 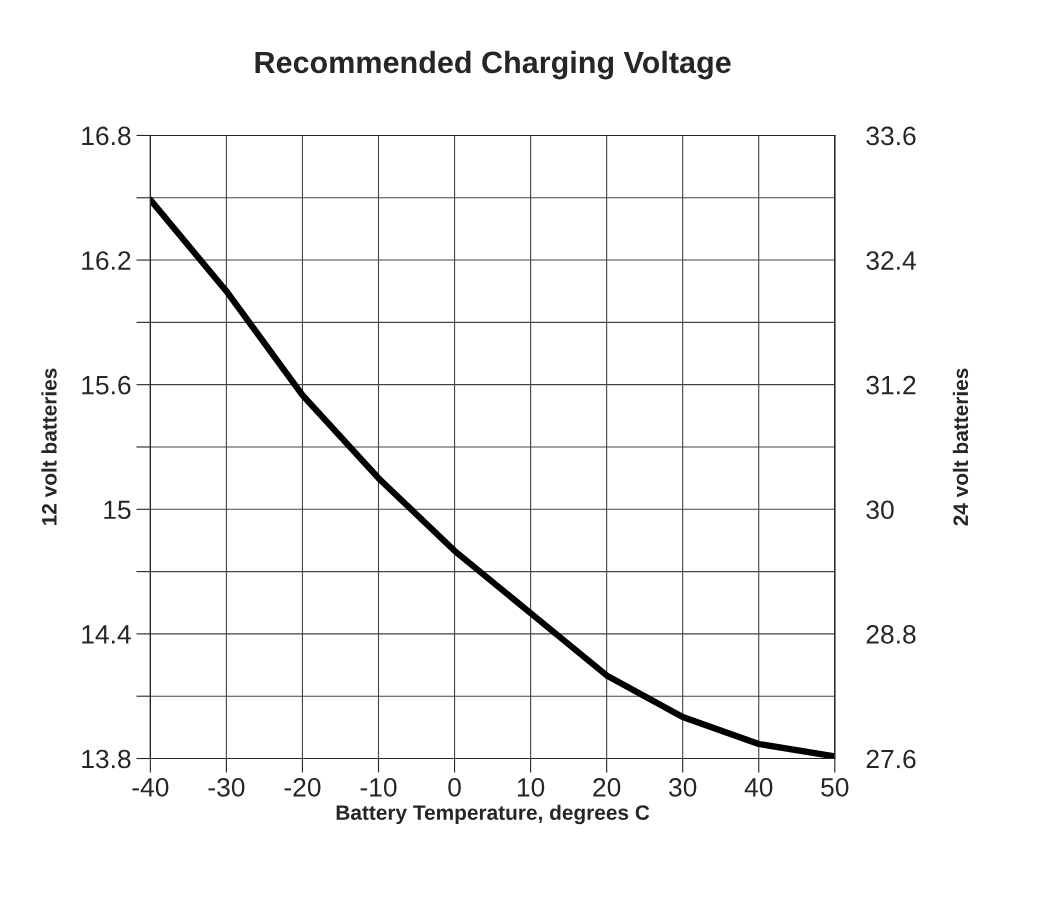 I want to click on y-tick-label: 15, so click(x=117, y=510).